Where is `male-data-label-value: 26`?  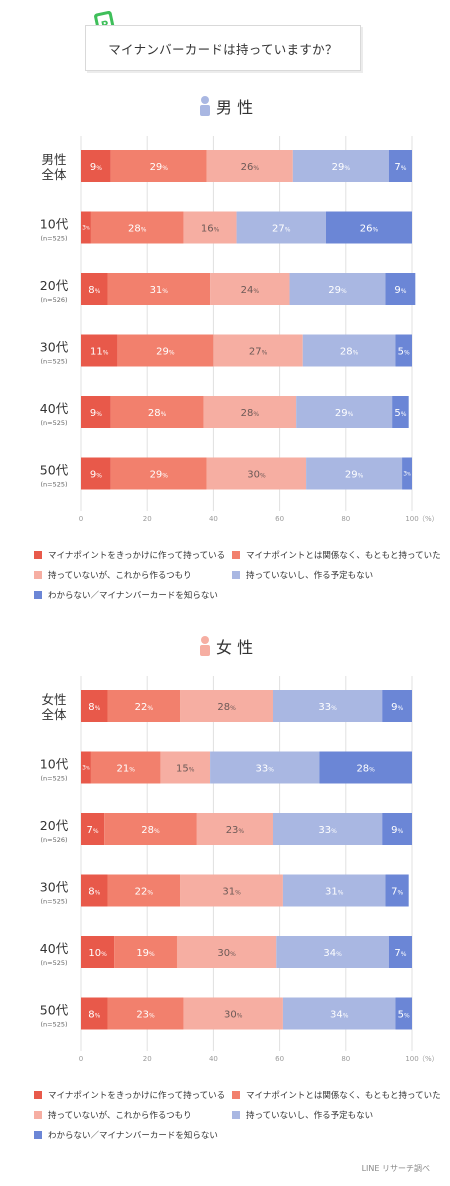 male-data-label-value: 26 is located at coordinates (247, 167).